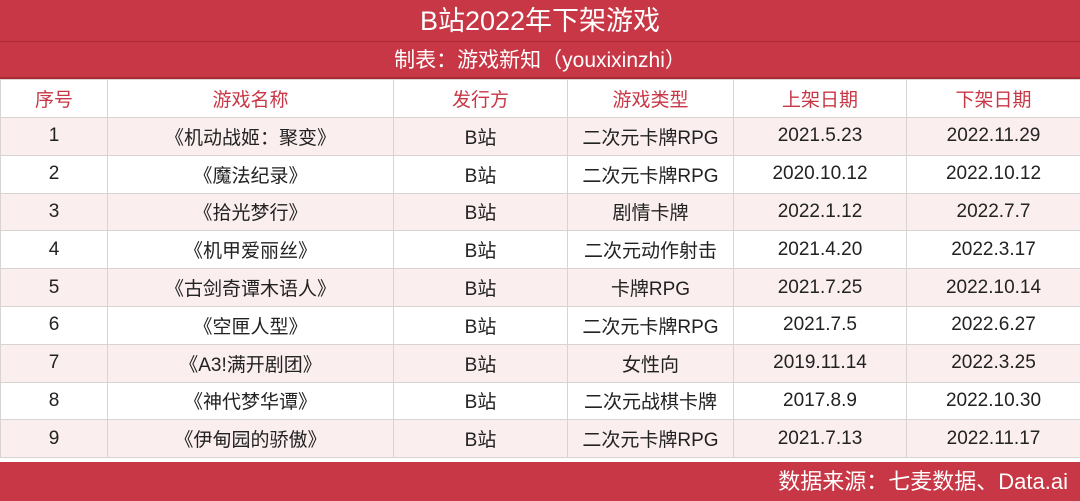 The height and width of the screenshot is (501, 1080). What do you see at coordinates (820, 98) in the screenshot?
I see `column-header-launch-date: 上架日期` at bounding box center [820, 98].